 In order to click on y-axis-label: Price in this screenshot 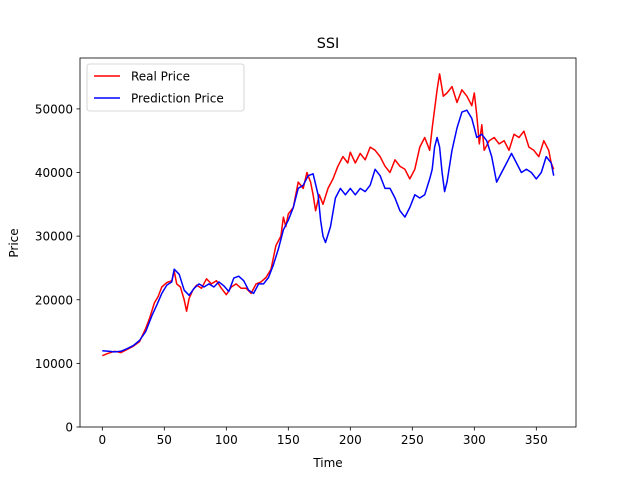, I will do `click(14, 242)`.